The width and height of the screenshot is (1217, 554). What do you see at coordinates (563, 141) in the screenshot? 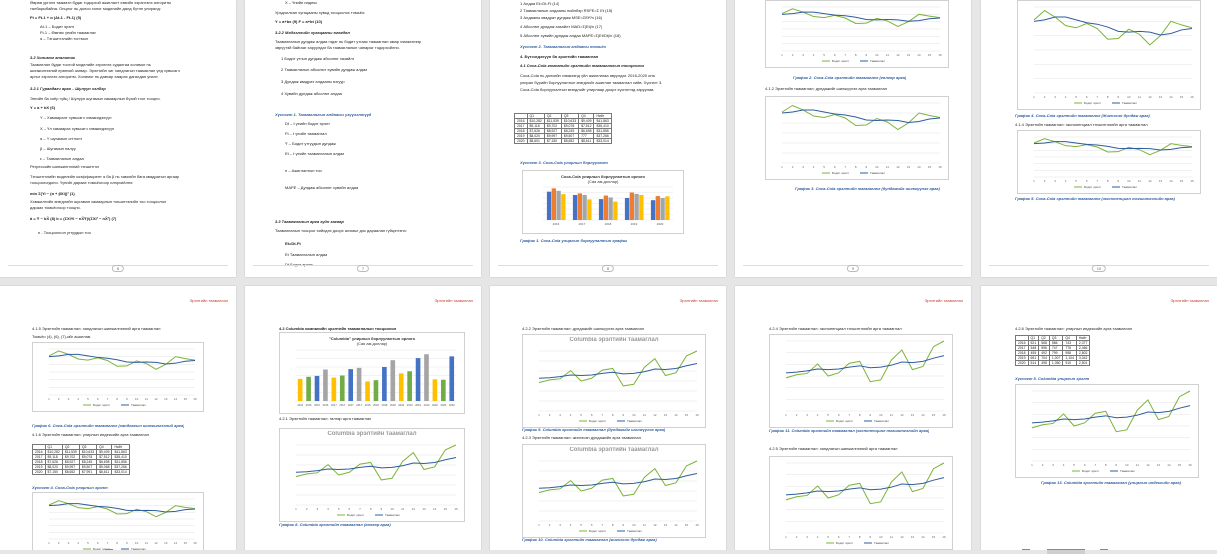
I see `table-row: 2020 $8,601 $7,150 $8,652 $8,611 $33,014` at bounding box center [563, 141].